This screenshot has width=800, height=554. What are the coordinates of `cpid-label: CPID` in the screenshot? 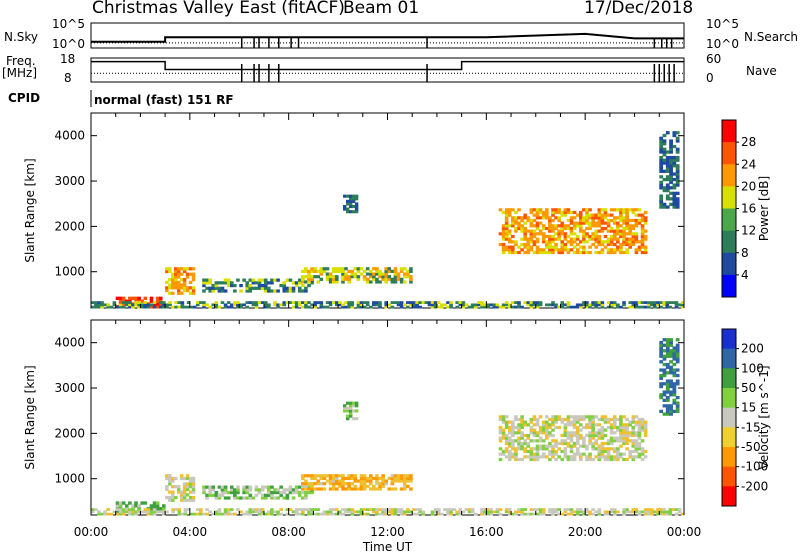 It's located at (24, 98).